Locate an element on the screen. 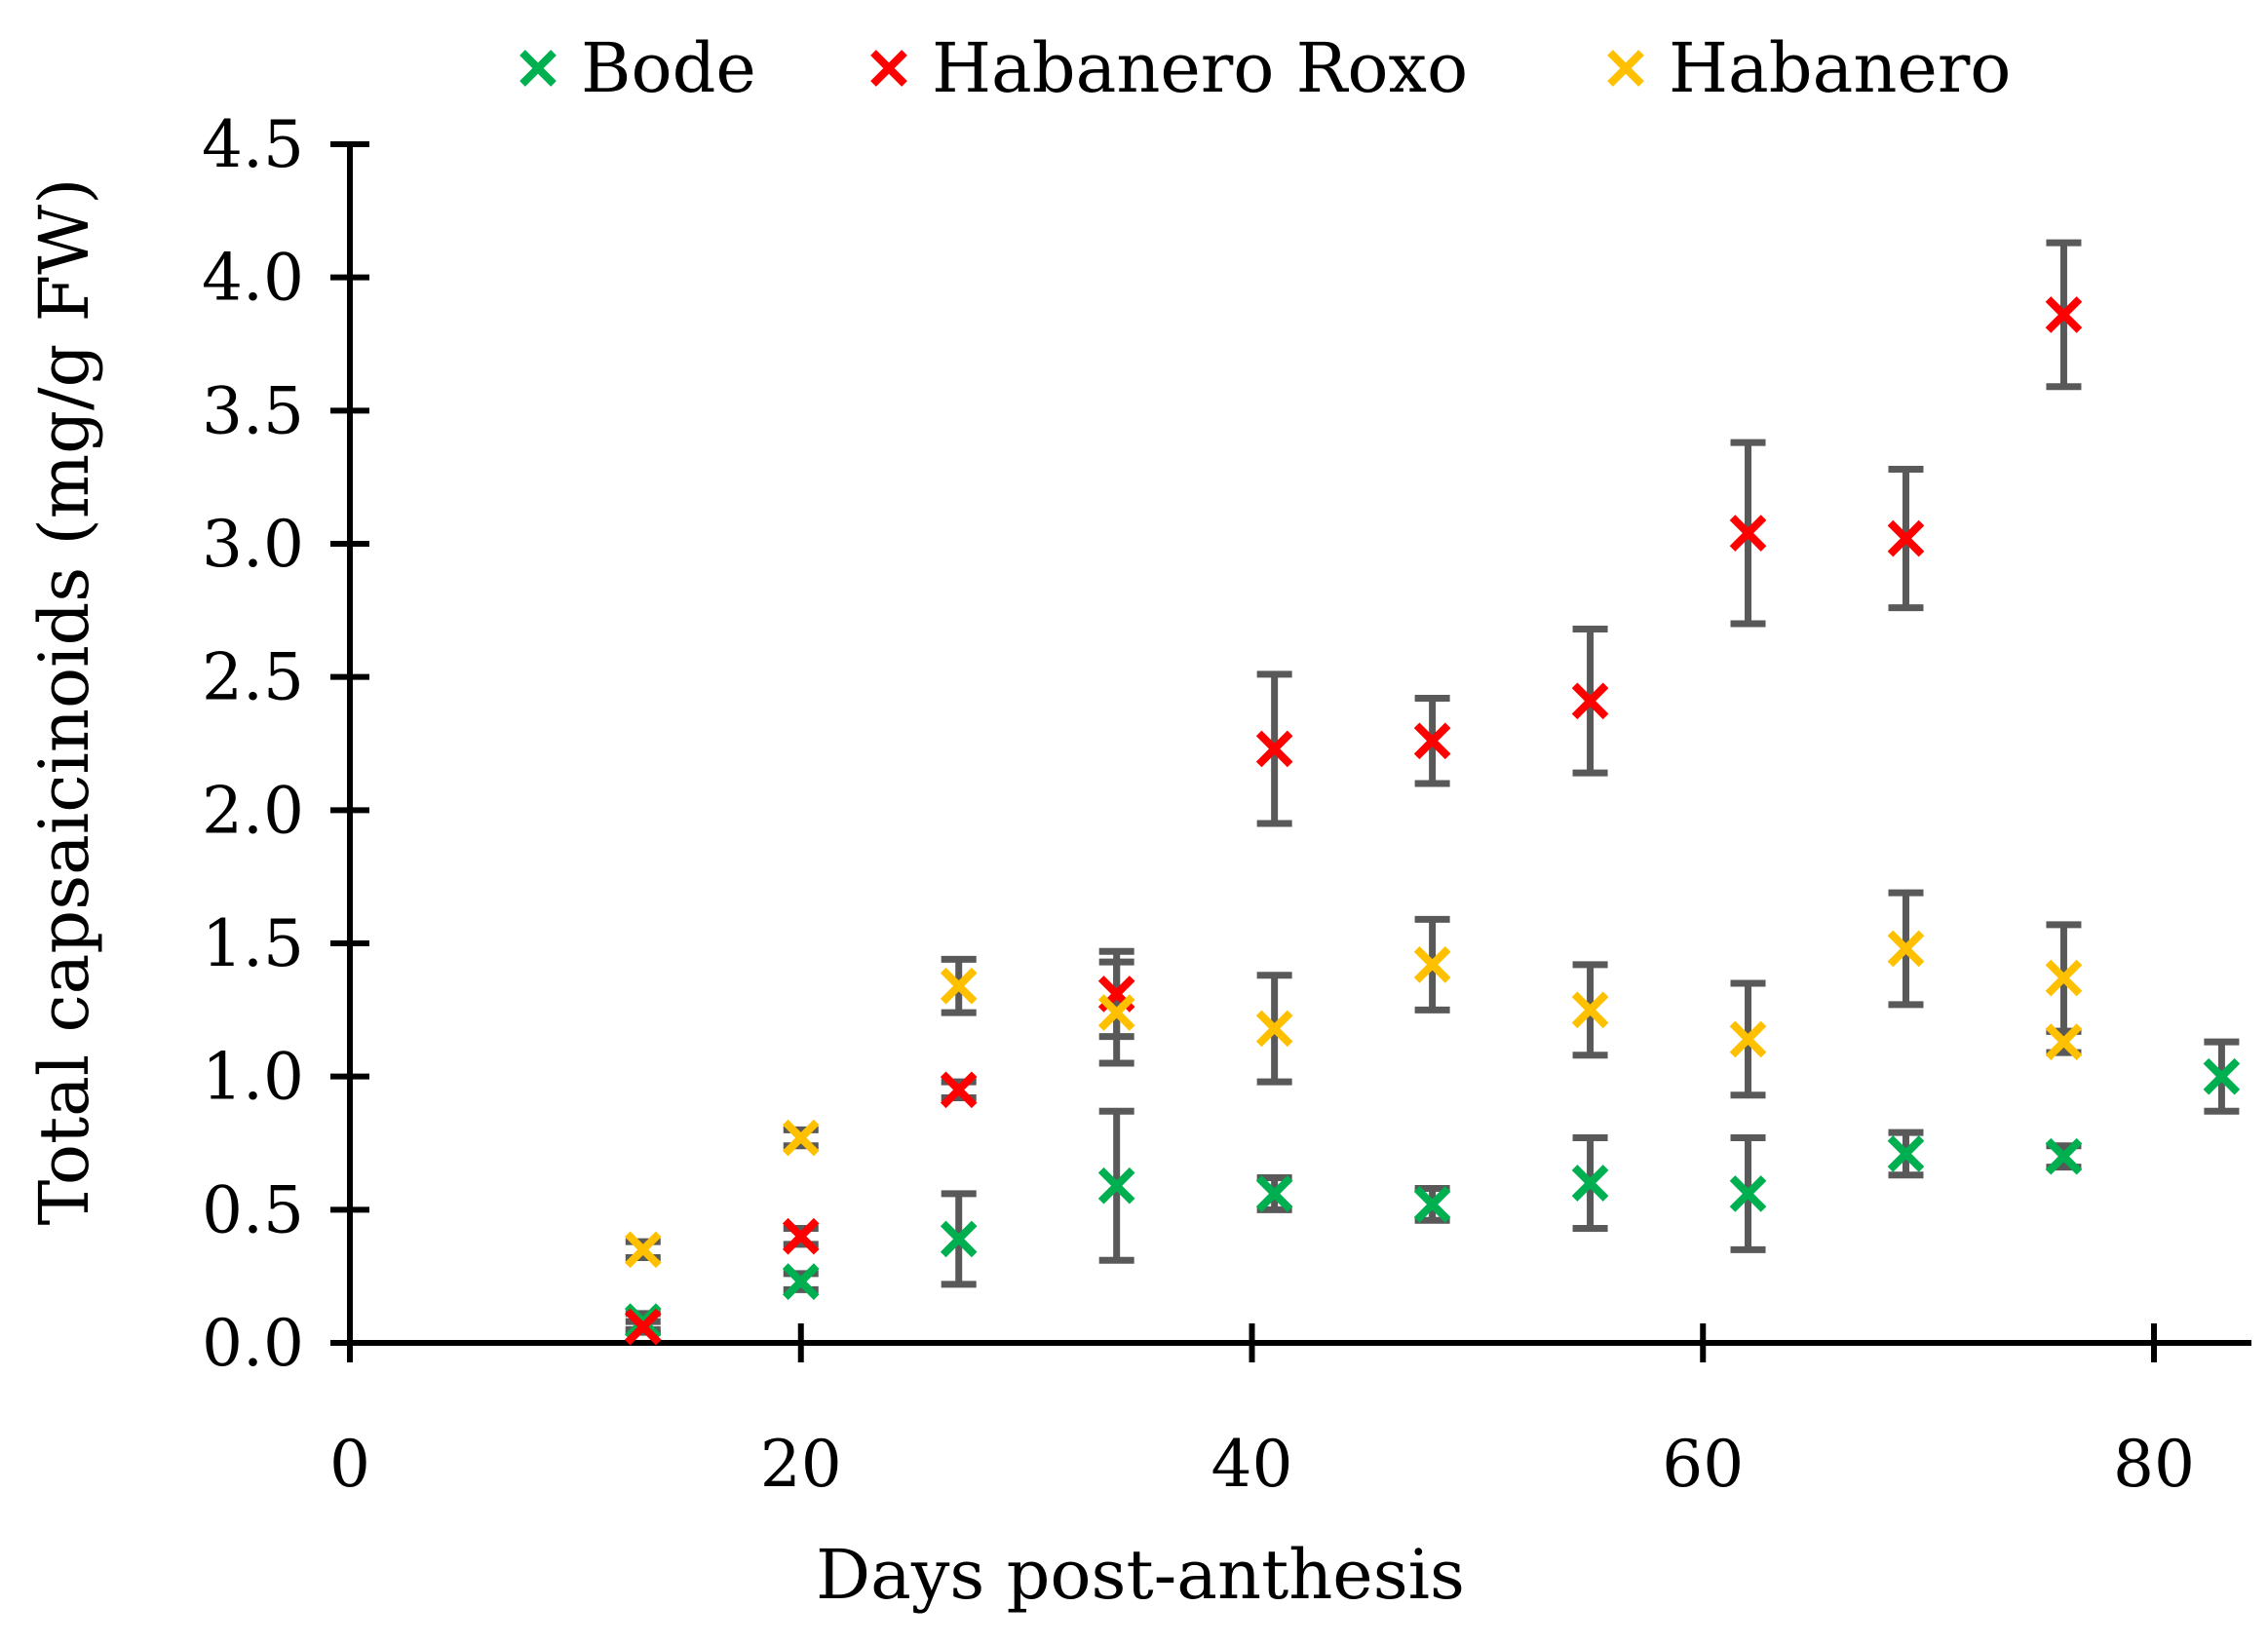  y-tick-label: 2.5 is located at coordinates (253, 677).